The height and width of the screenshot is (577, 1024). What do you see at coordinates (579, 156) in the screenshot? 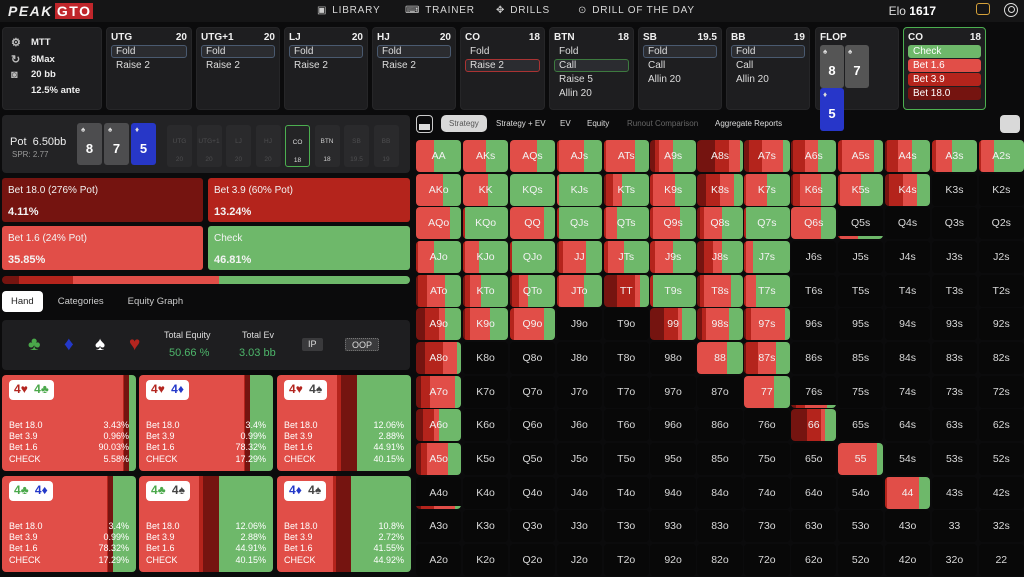
I see `range-cell-AJs: AJs` at bounding box center [579, 156].